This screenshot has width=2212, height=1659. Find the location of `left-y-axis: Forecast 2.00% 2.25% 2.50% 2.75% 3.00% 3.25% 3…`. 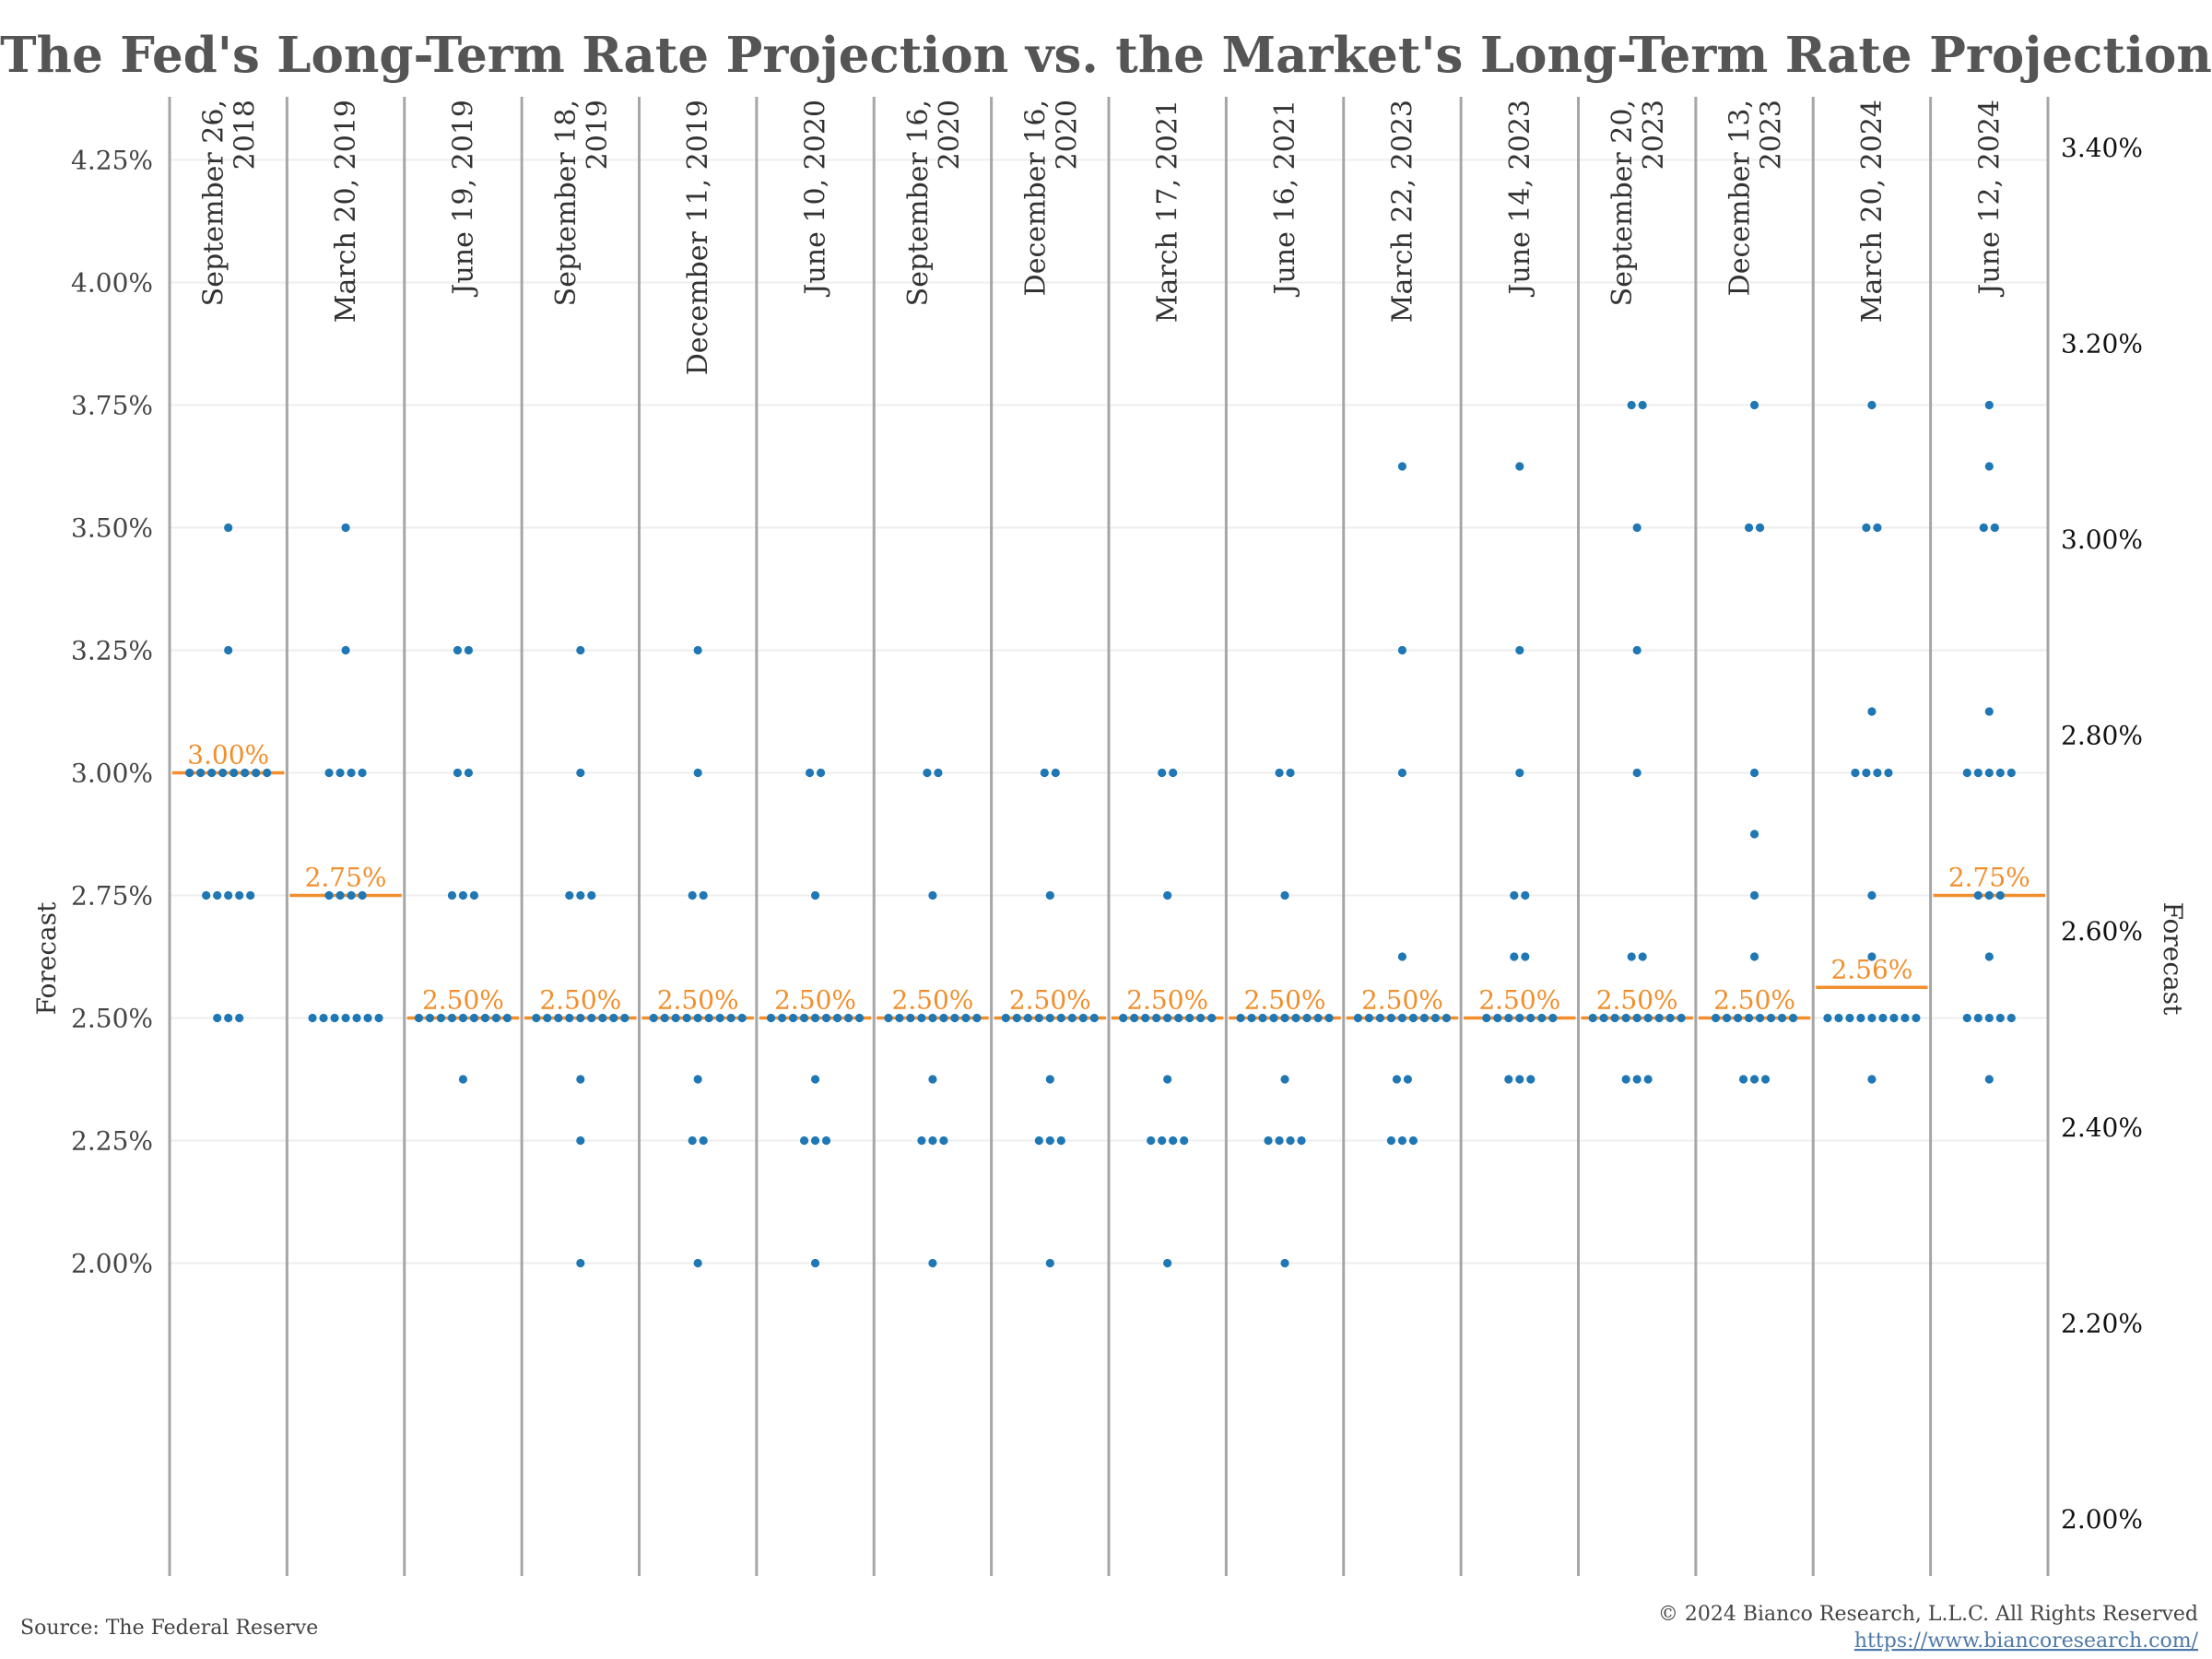

left-y-axis: Forecast 2.00% 2.25% 2.50% 2.75% 3.00% 3.25% 3… is located at coordinates (92, 712).